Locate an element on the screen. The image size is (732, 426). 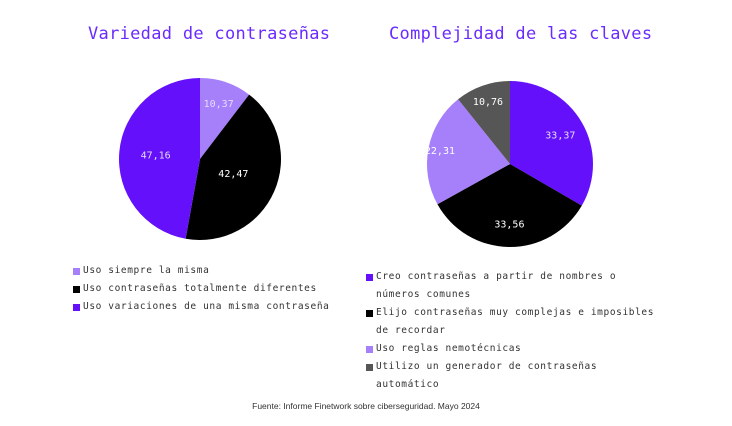
pie-value-label: 10,37 is located at coordinates (219, 104).